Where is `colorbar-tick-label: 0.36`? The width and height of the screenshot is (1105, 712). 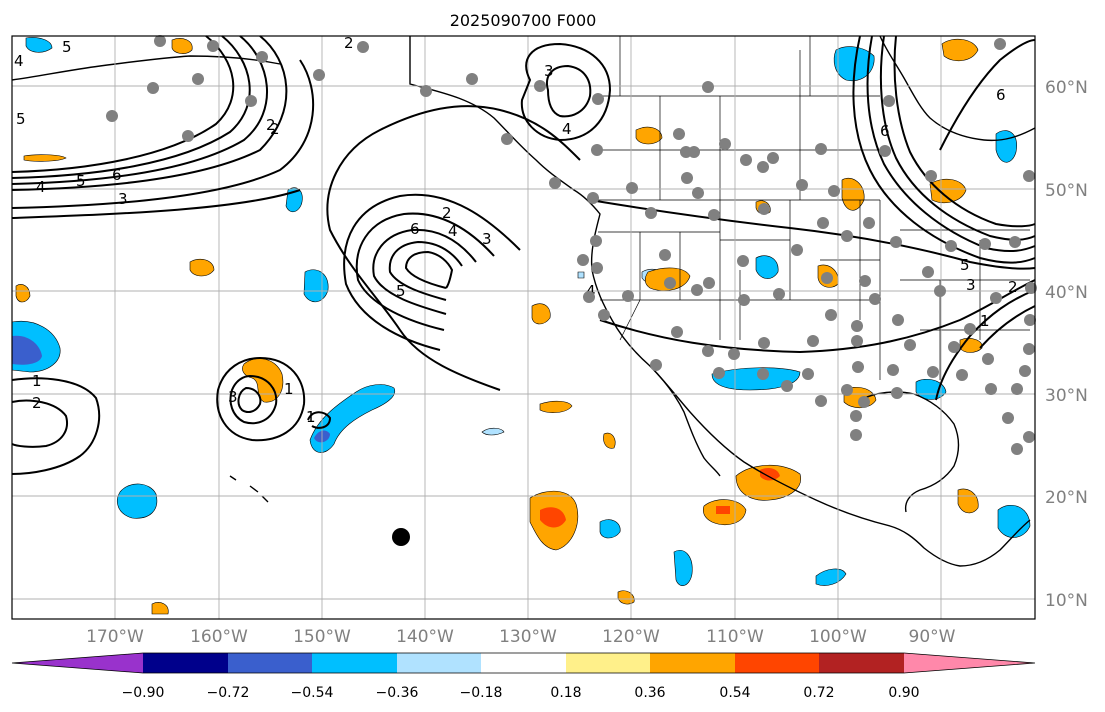
colorbar-tick-label: 0.36 is located at coordinates (649, 693).